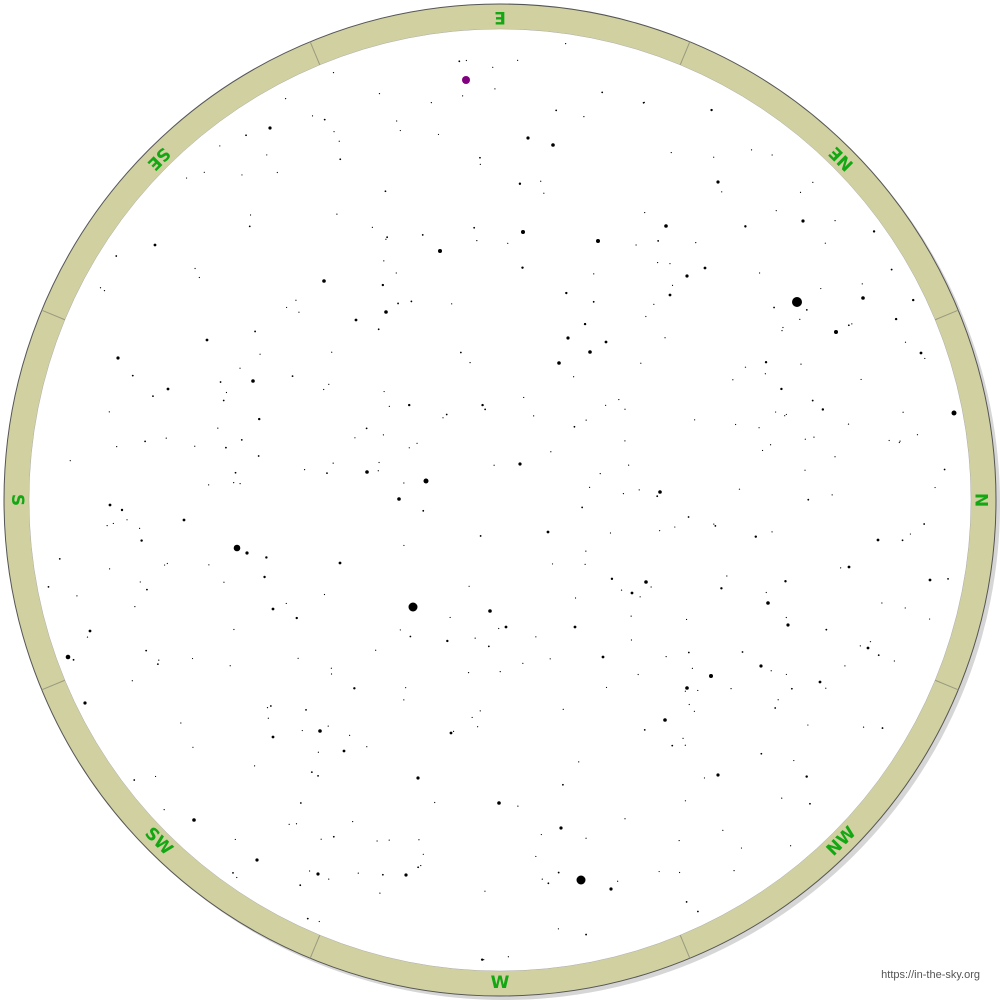  What do you see at coordinates (930, 975) in the screenshot?
I see `credit: https://in-the-sky.org` at bounding box center [930, 975].